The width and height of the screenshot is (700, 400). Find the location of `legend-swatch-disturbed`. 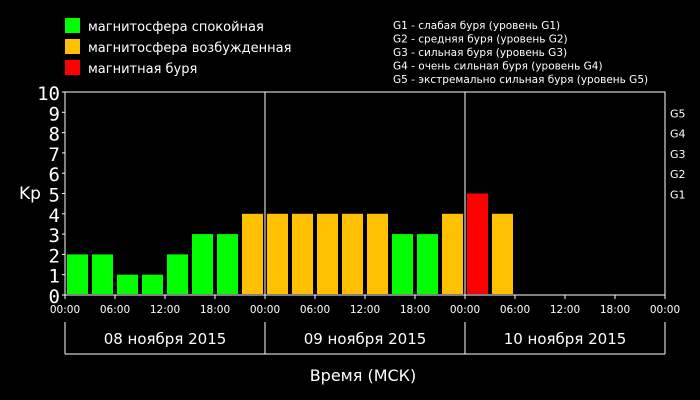

legend-swatch-disturbed is located at coordinates (72, 46).